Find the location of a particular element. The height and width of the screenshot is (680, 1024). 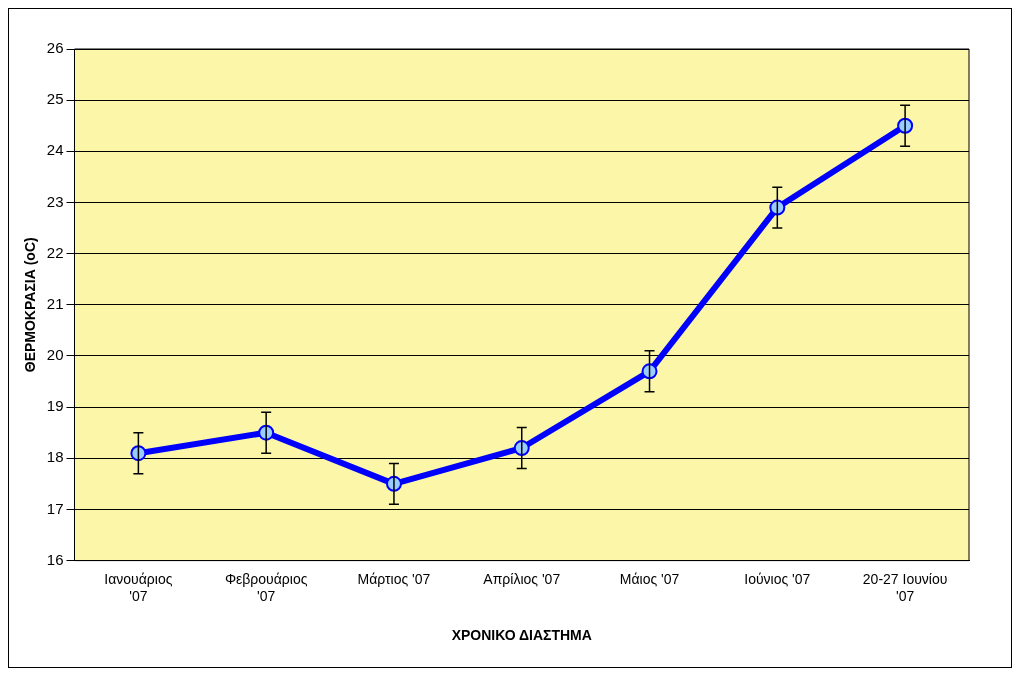

y-tick-label: 25 is located at coordinates (55, 99).